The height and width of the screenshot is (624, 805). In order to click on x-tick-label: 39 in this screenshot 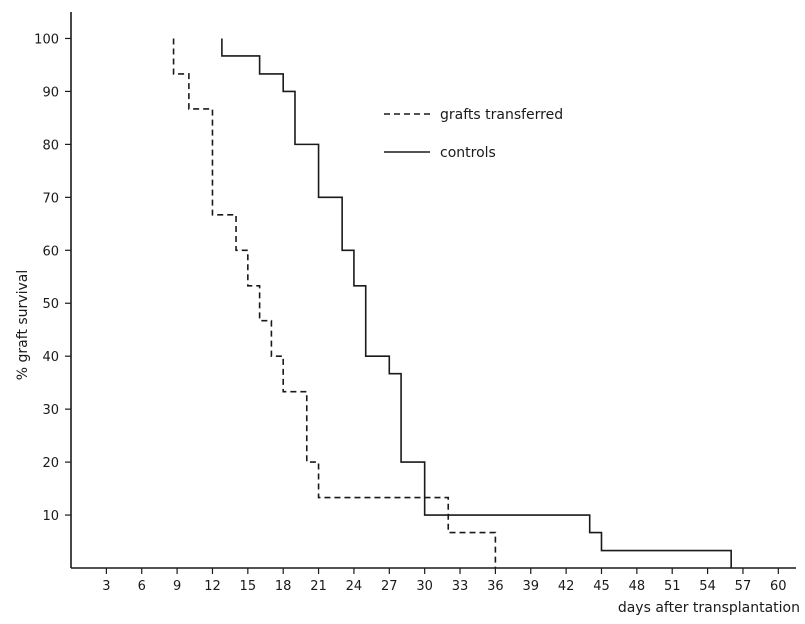, I will do `click(530, 586)`.